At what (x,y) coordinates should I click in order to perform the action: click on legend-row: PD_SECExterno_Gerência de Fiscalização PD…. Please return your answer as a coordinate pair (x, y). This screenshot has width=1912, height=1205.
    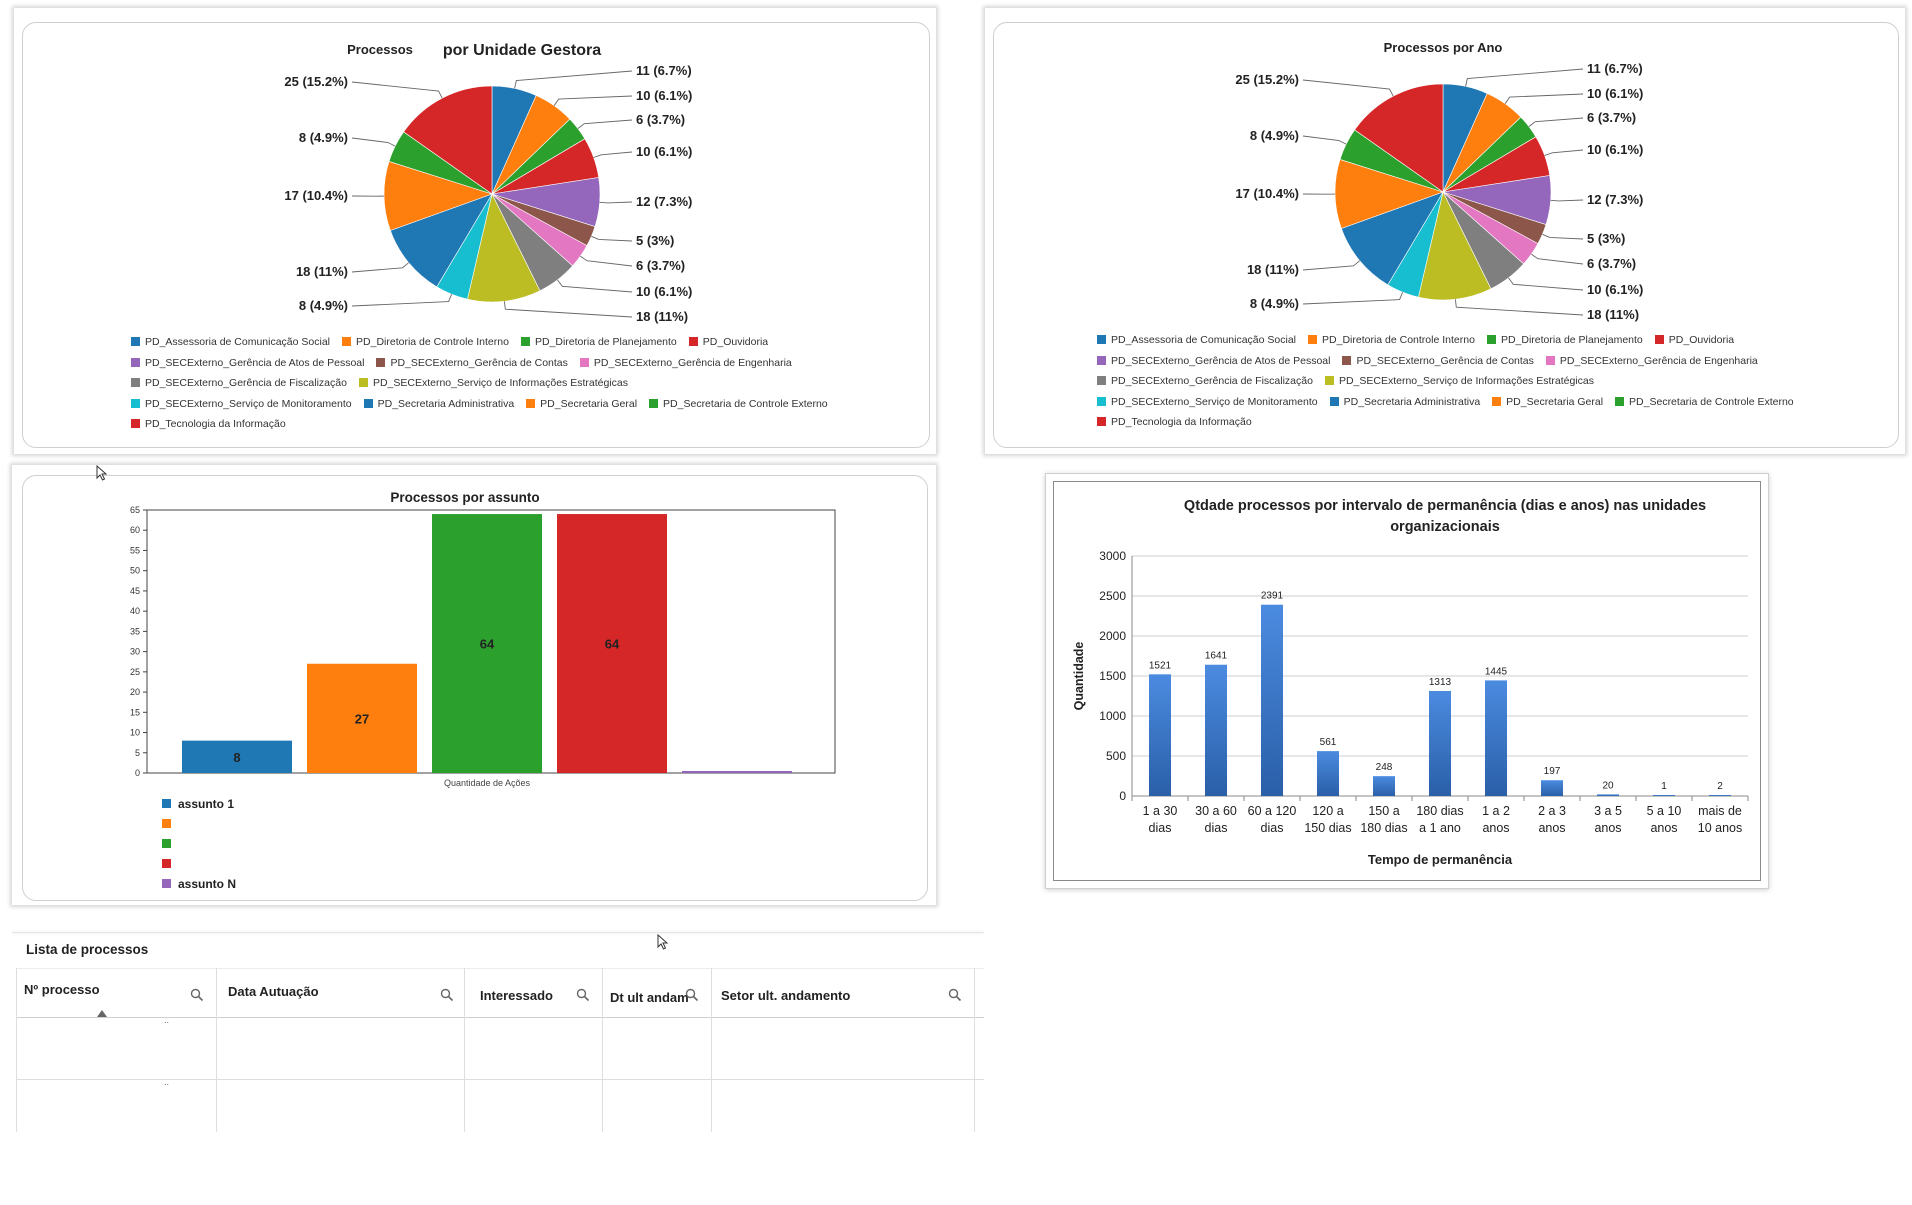
    Looking at the image, I should click on (1492, 381).